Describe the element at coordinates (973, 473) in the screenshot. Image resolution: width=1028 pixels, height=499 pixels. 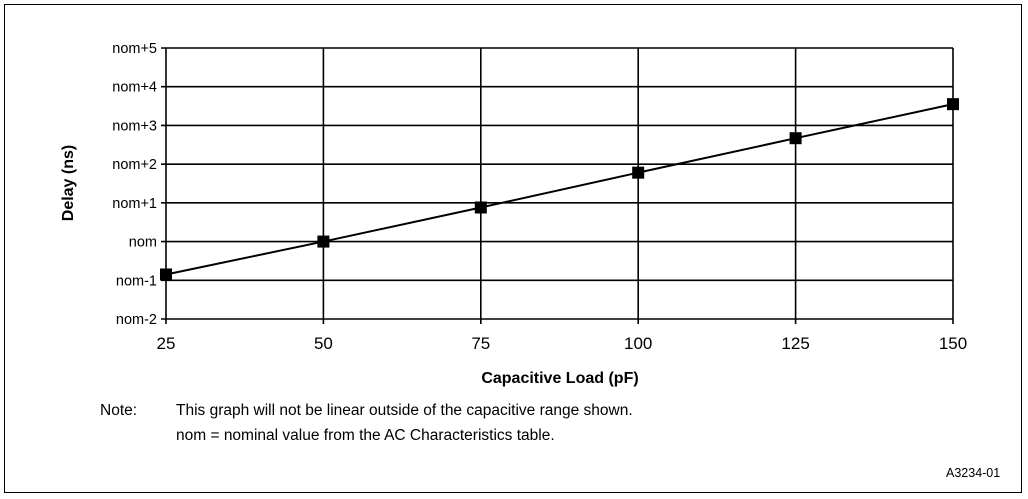
I see `figure-id: A3234-01` at that location.